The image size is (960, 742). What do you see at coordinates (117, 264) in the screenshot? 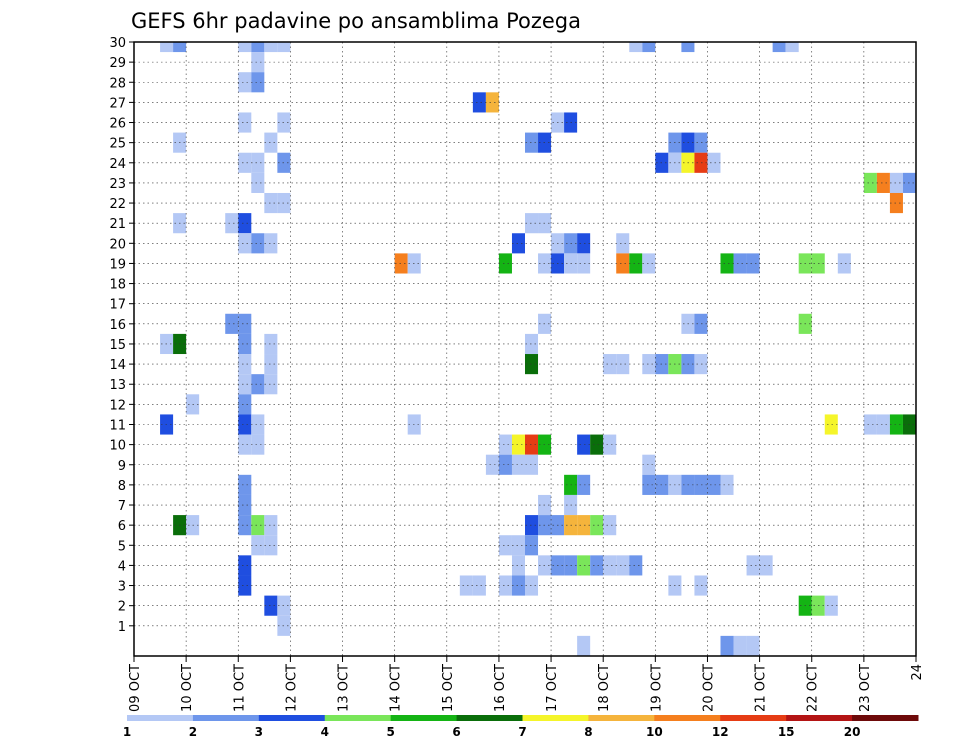
I see `y-tick-label: 19` at bounding box center [117, 264].